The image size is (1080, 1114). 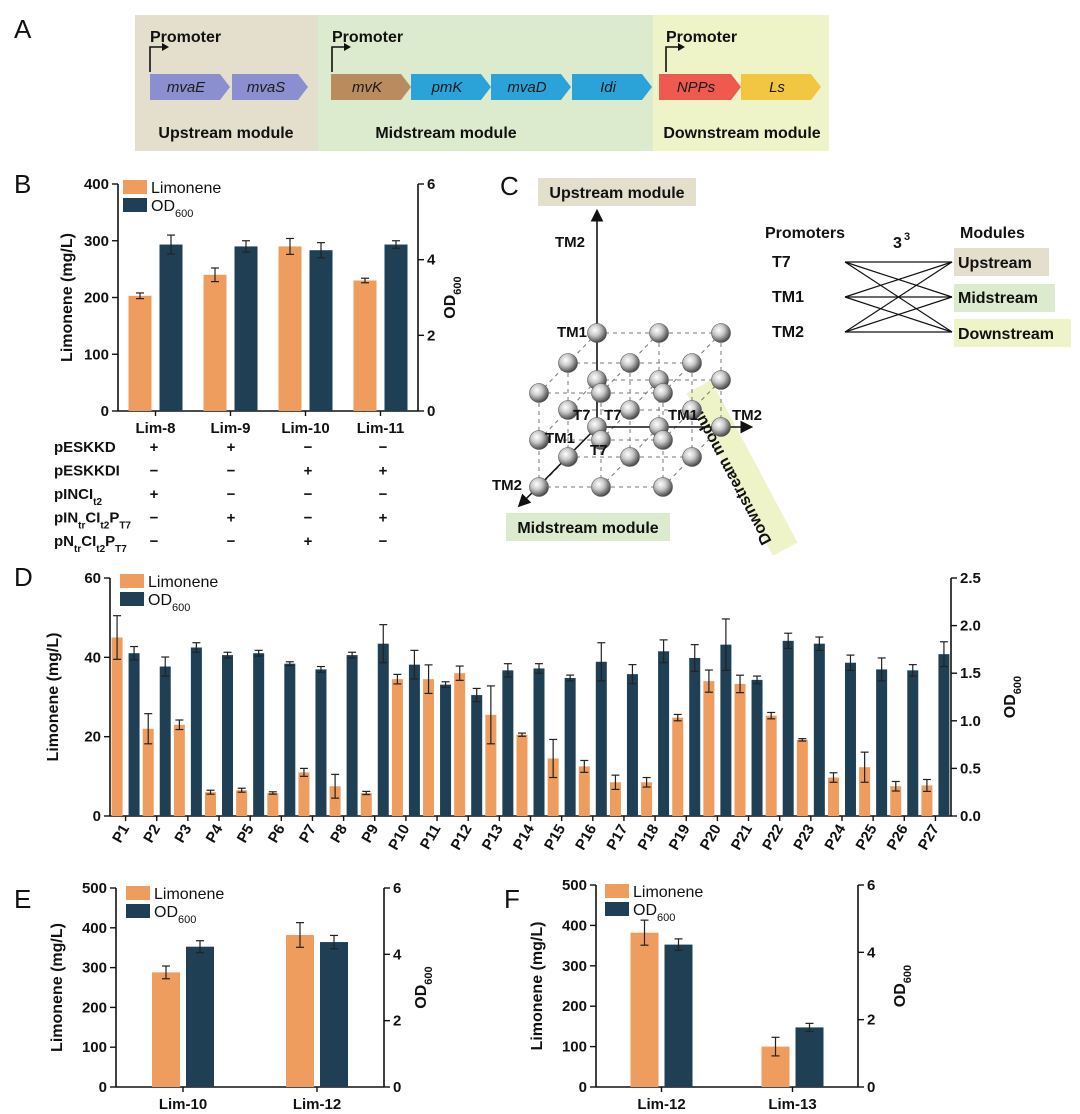 What do you see at coordinates (526, 87) in the screenshot?
I see `gene-label-mvaD: mvaD` at bounding box center [526, 87].